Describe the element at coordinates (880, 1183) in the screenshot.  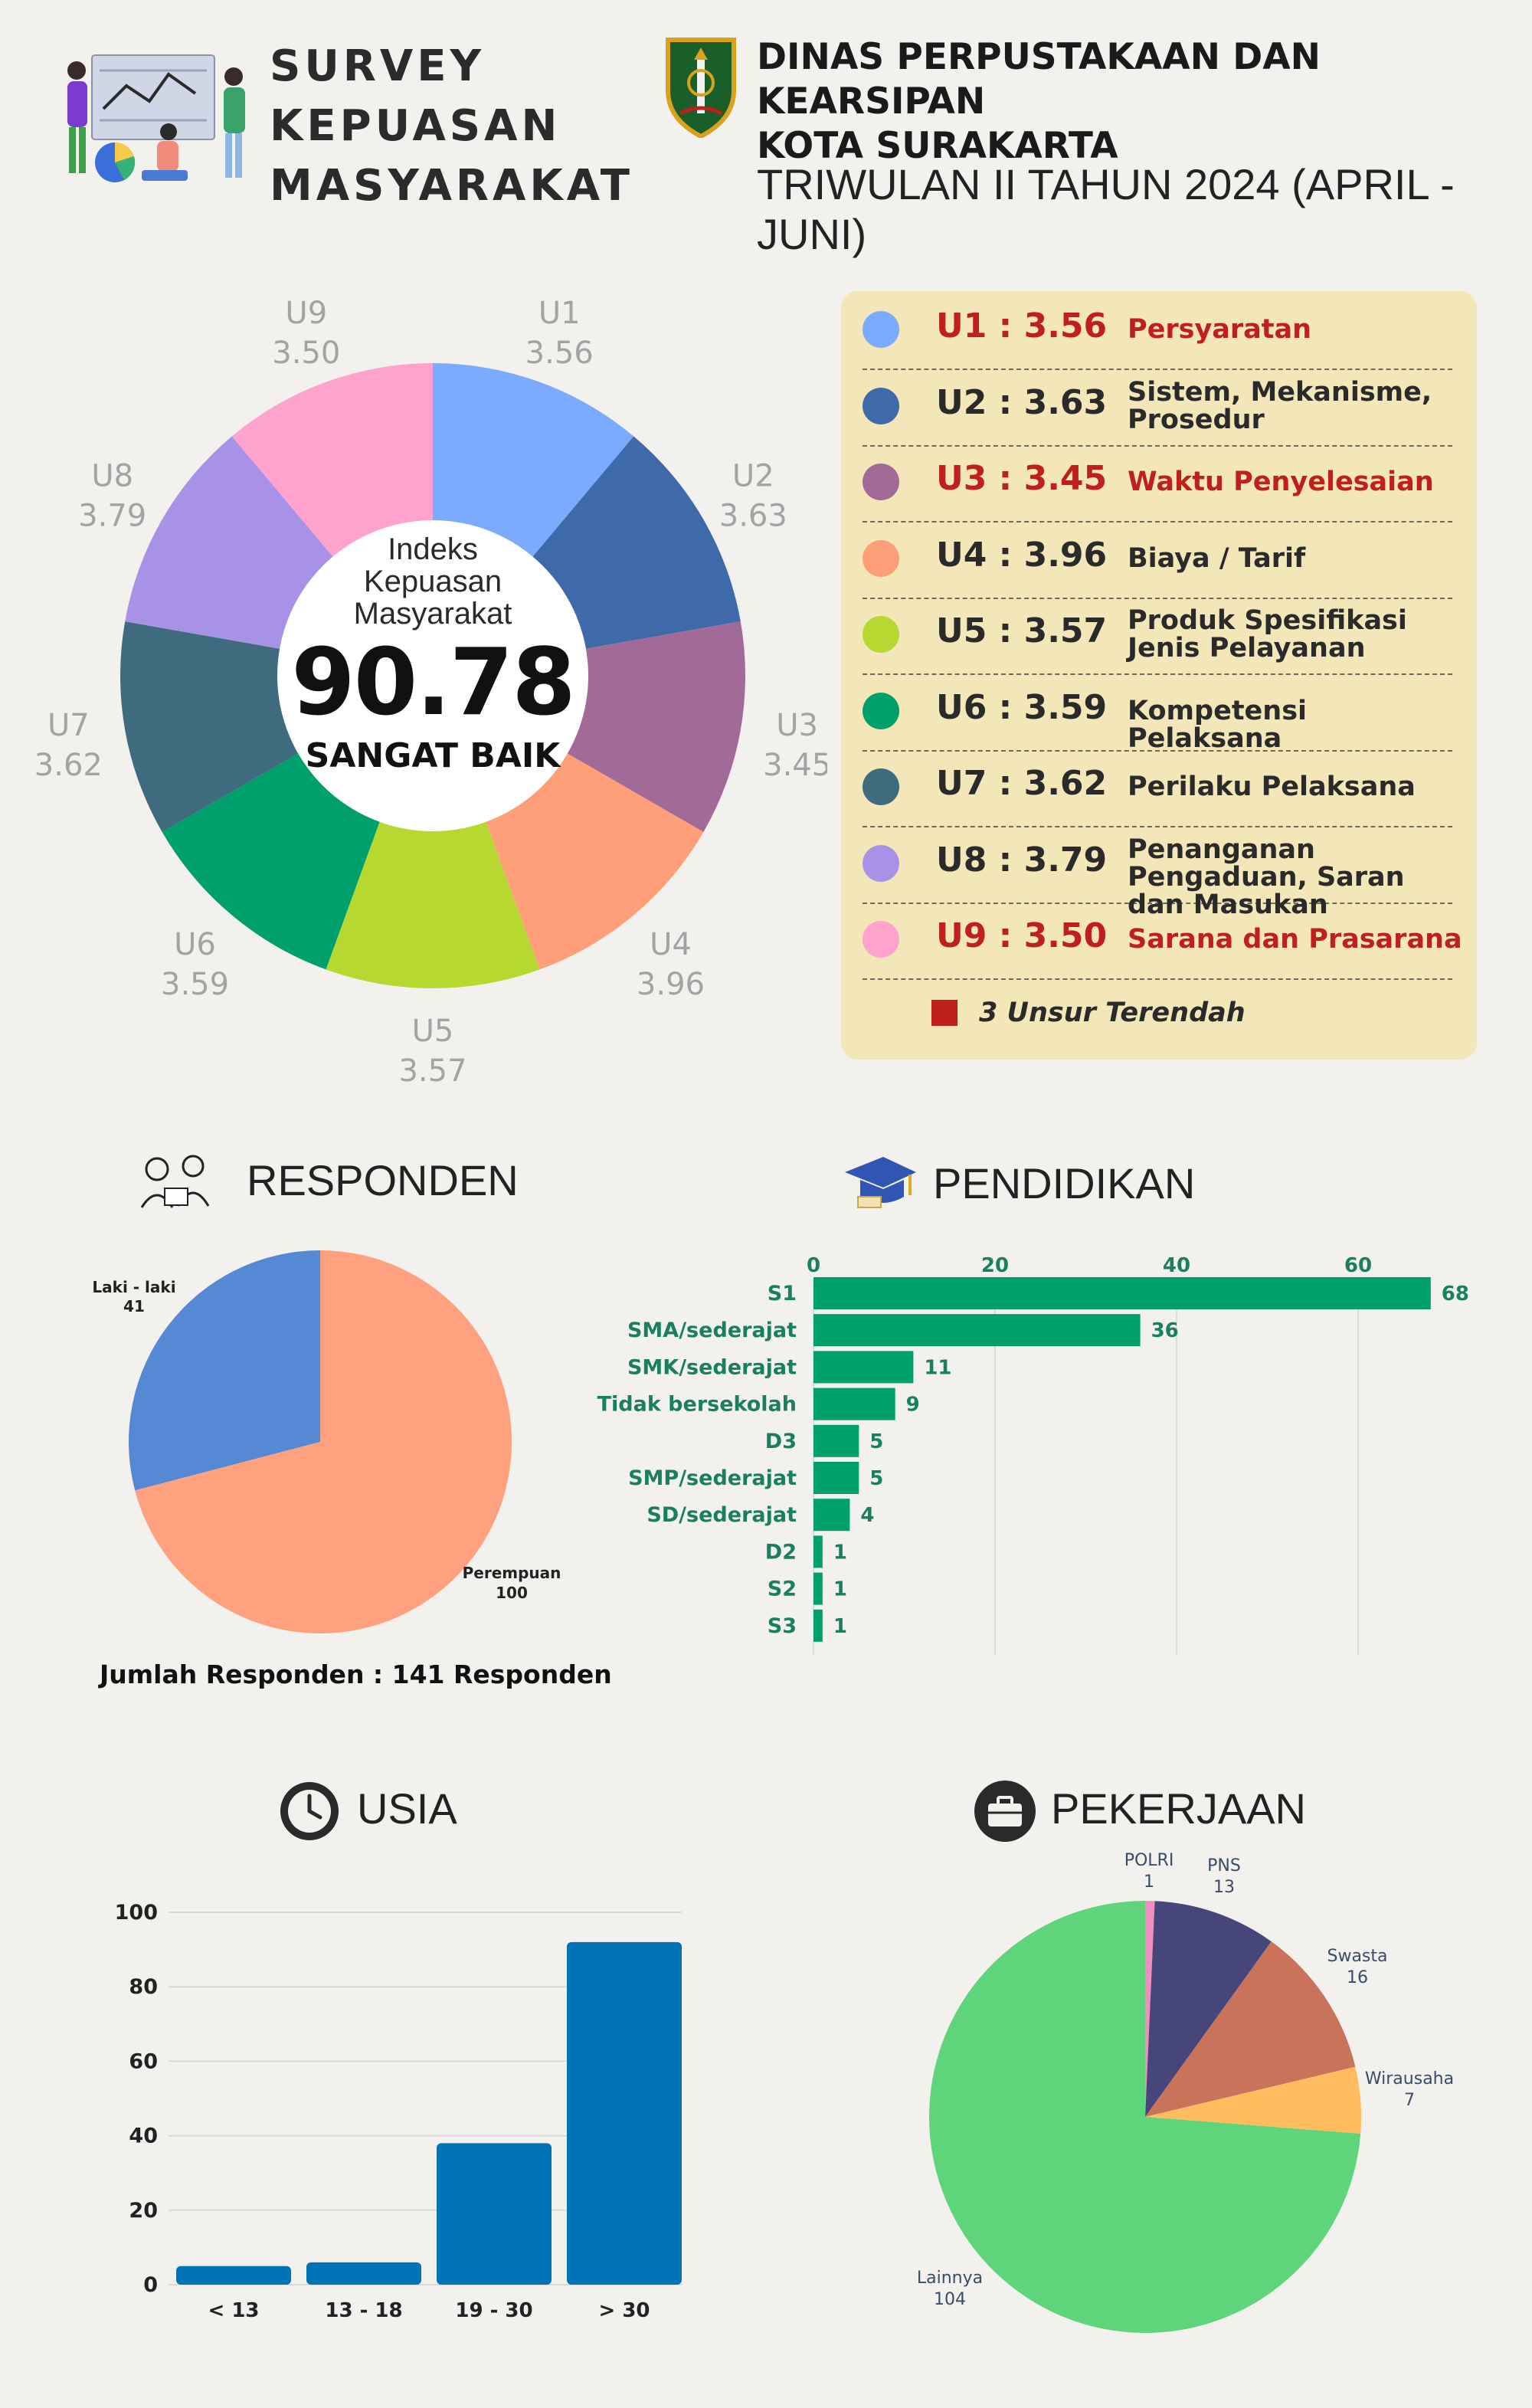
I see `graduation-cap-icon` at that location.